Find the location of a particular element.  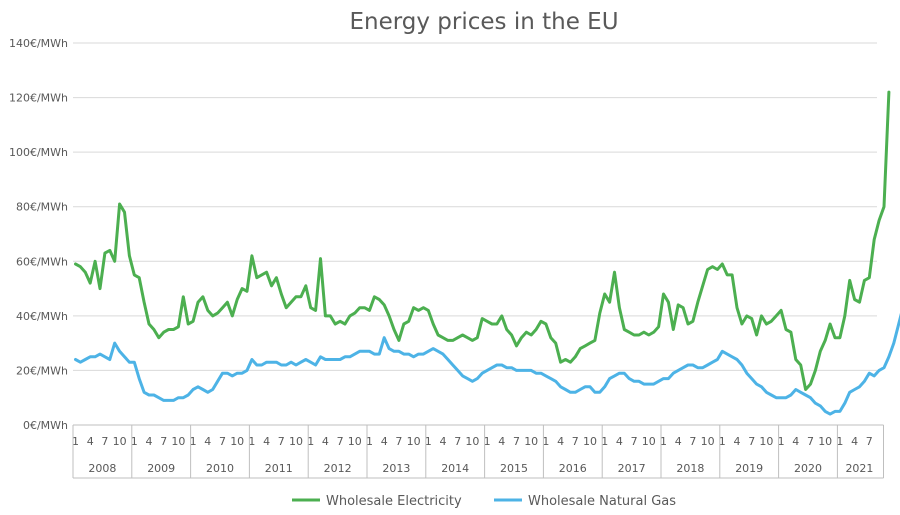

x-year-label: 2014 is located at coordinates (455, 468).